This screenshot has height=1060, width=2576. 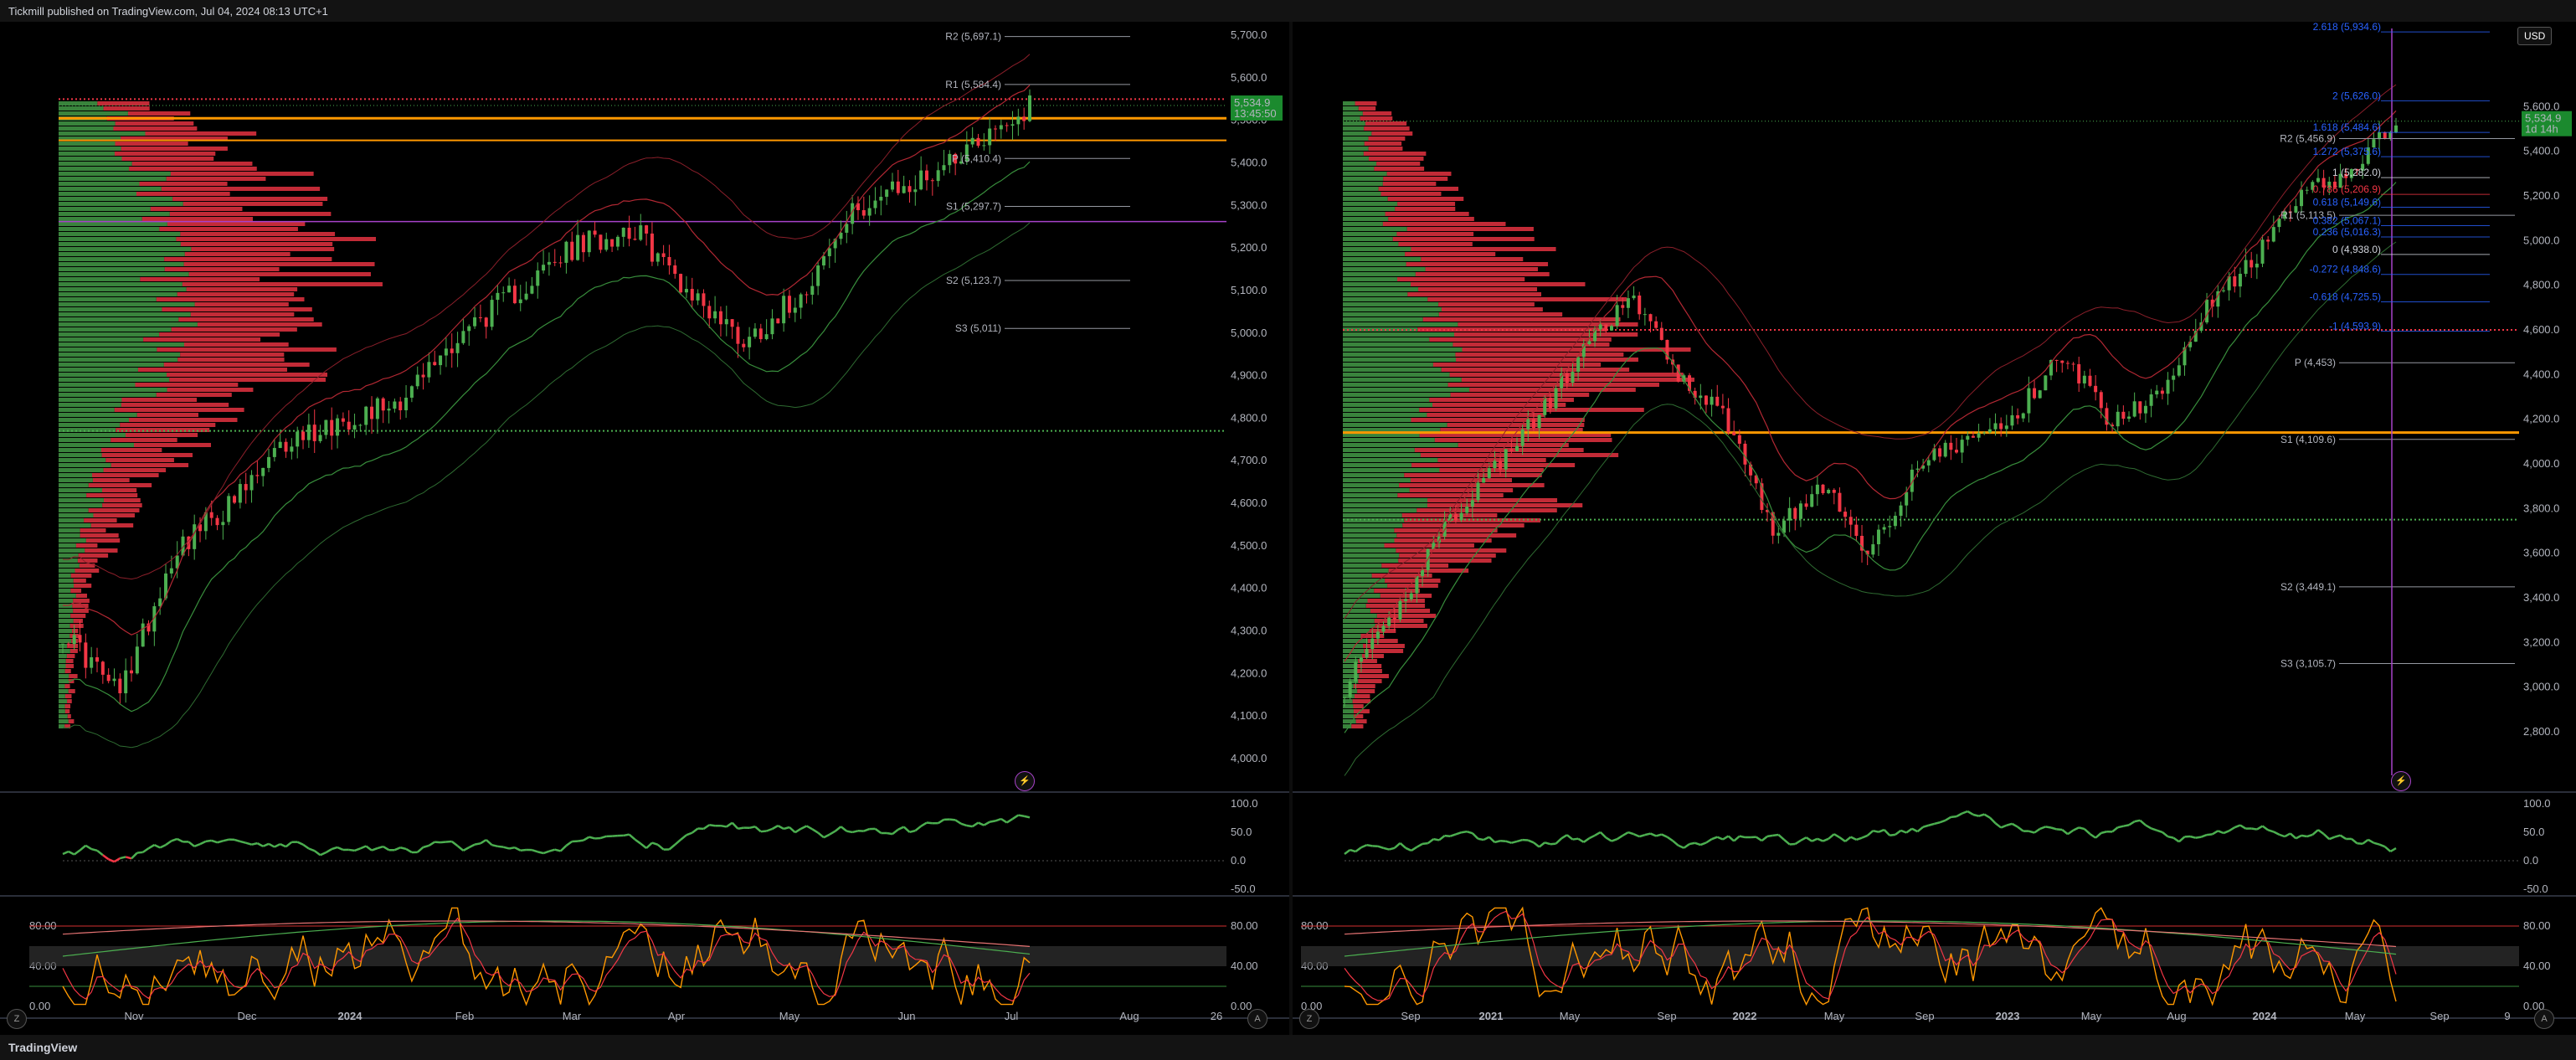 I want to click on left-zoom-icon: Z, so click(x=17, y=1019).